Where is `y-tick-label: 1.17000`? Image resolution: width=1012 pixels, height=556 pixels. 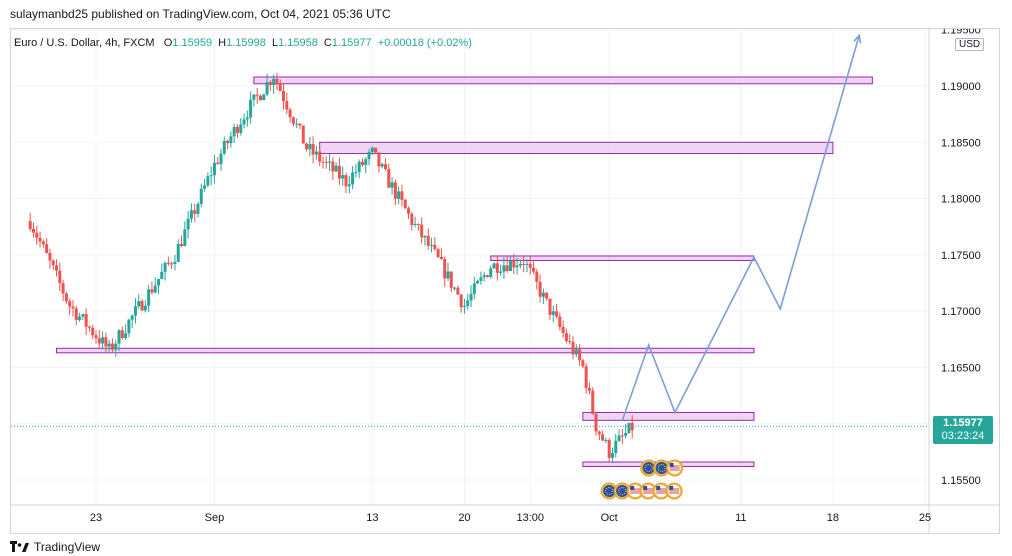 y-tick-label: 1.17000 is located at coordinates (961, 312).